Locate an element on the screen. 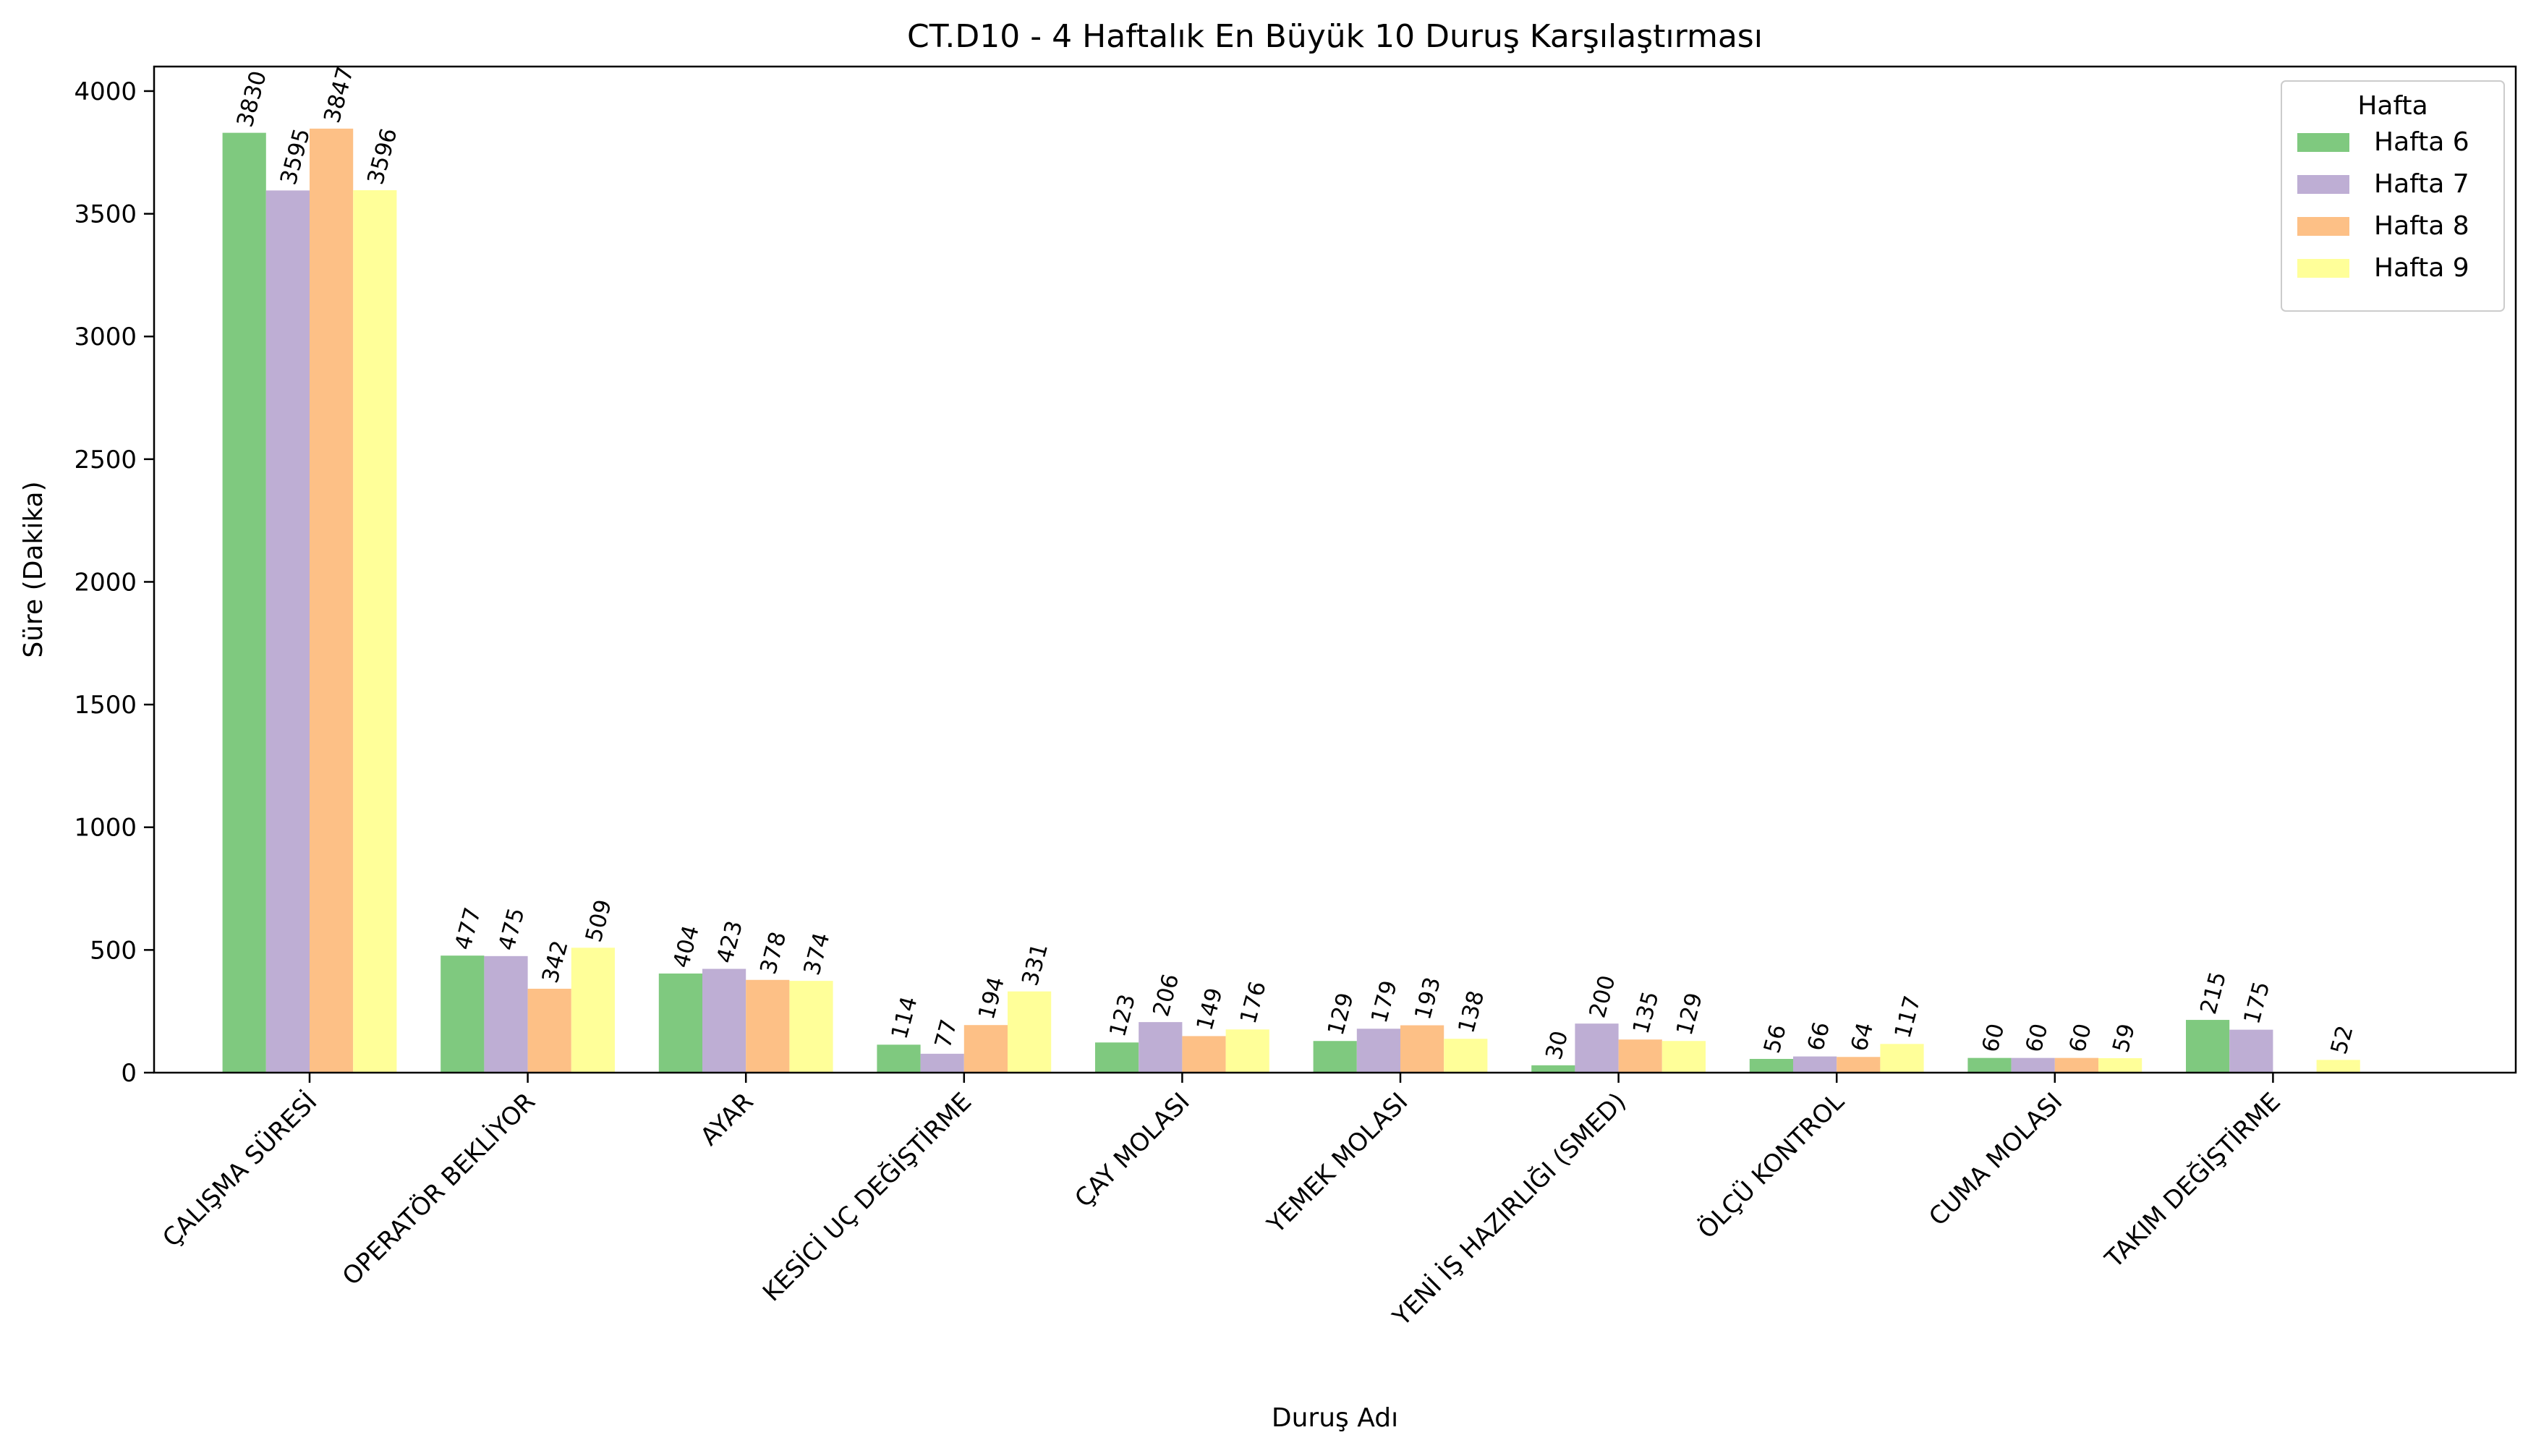  data-label-2-10: 175 is located at coordinates (2257, 1002).